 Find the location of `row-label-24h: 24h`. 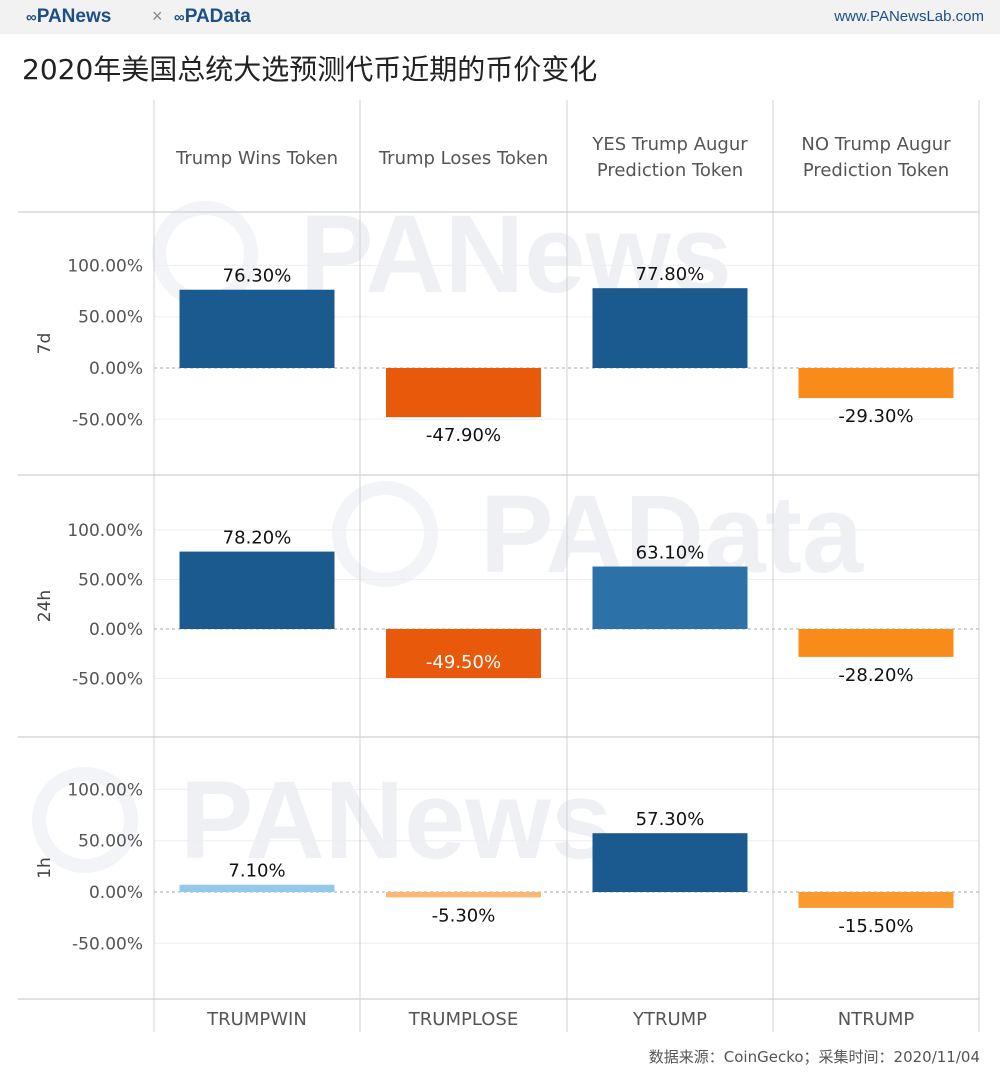

row-label-24h: 24h is located at coordinates (45, 606).